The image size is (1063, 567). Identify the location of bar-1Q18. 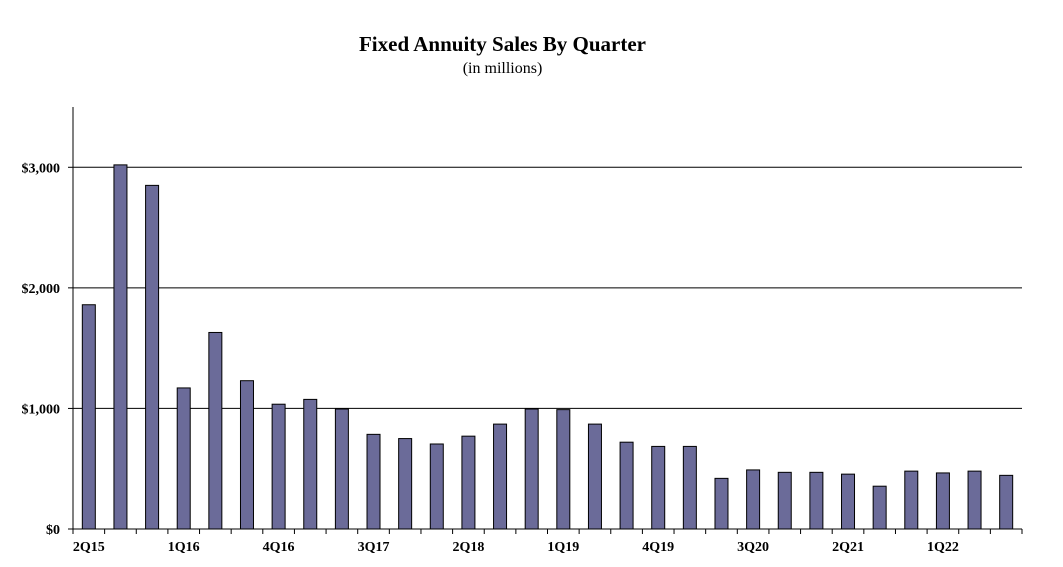
(436, 486).